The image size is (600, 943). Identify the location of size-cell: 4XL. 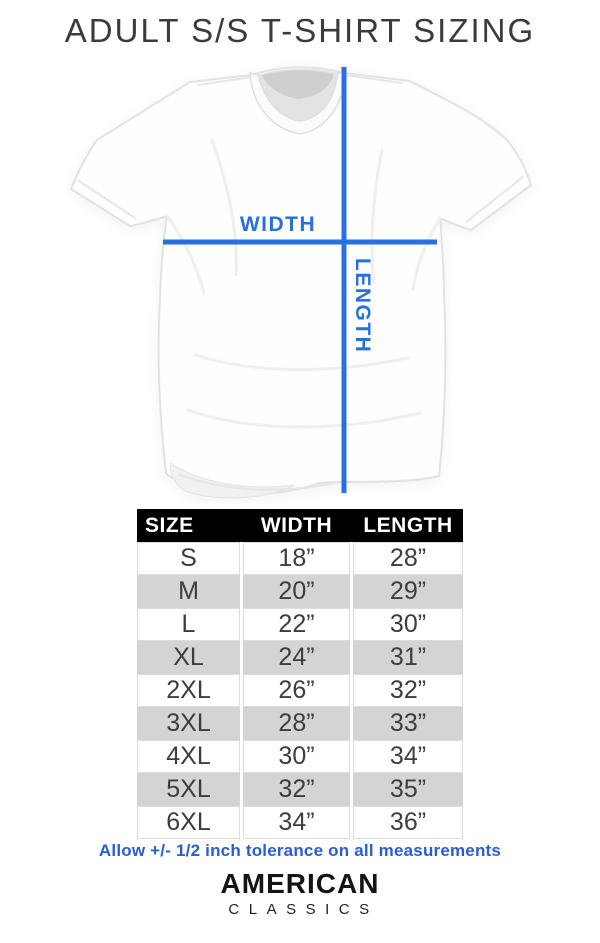
(188, 756).